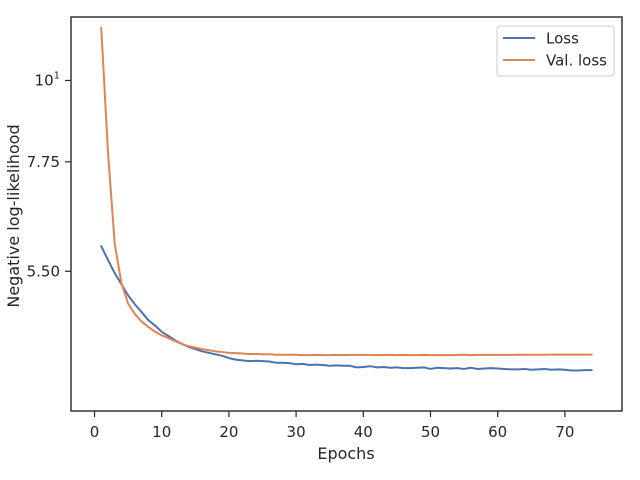 The height and width of the screenshot is (480, 640). Describe the element at coordinates (564, 432) in the screenshot. I see `x-tick-label: 70` at that location.